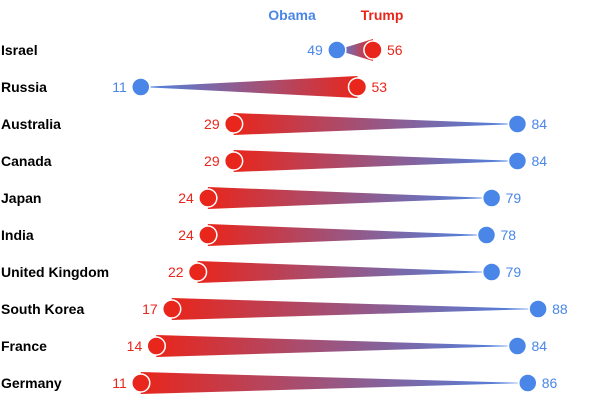 The image size is (600, 400). Describe the element at coordinates (24, 87) in the screenshot. I see `category-label-russia: Russia` at that location.